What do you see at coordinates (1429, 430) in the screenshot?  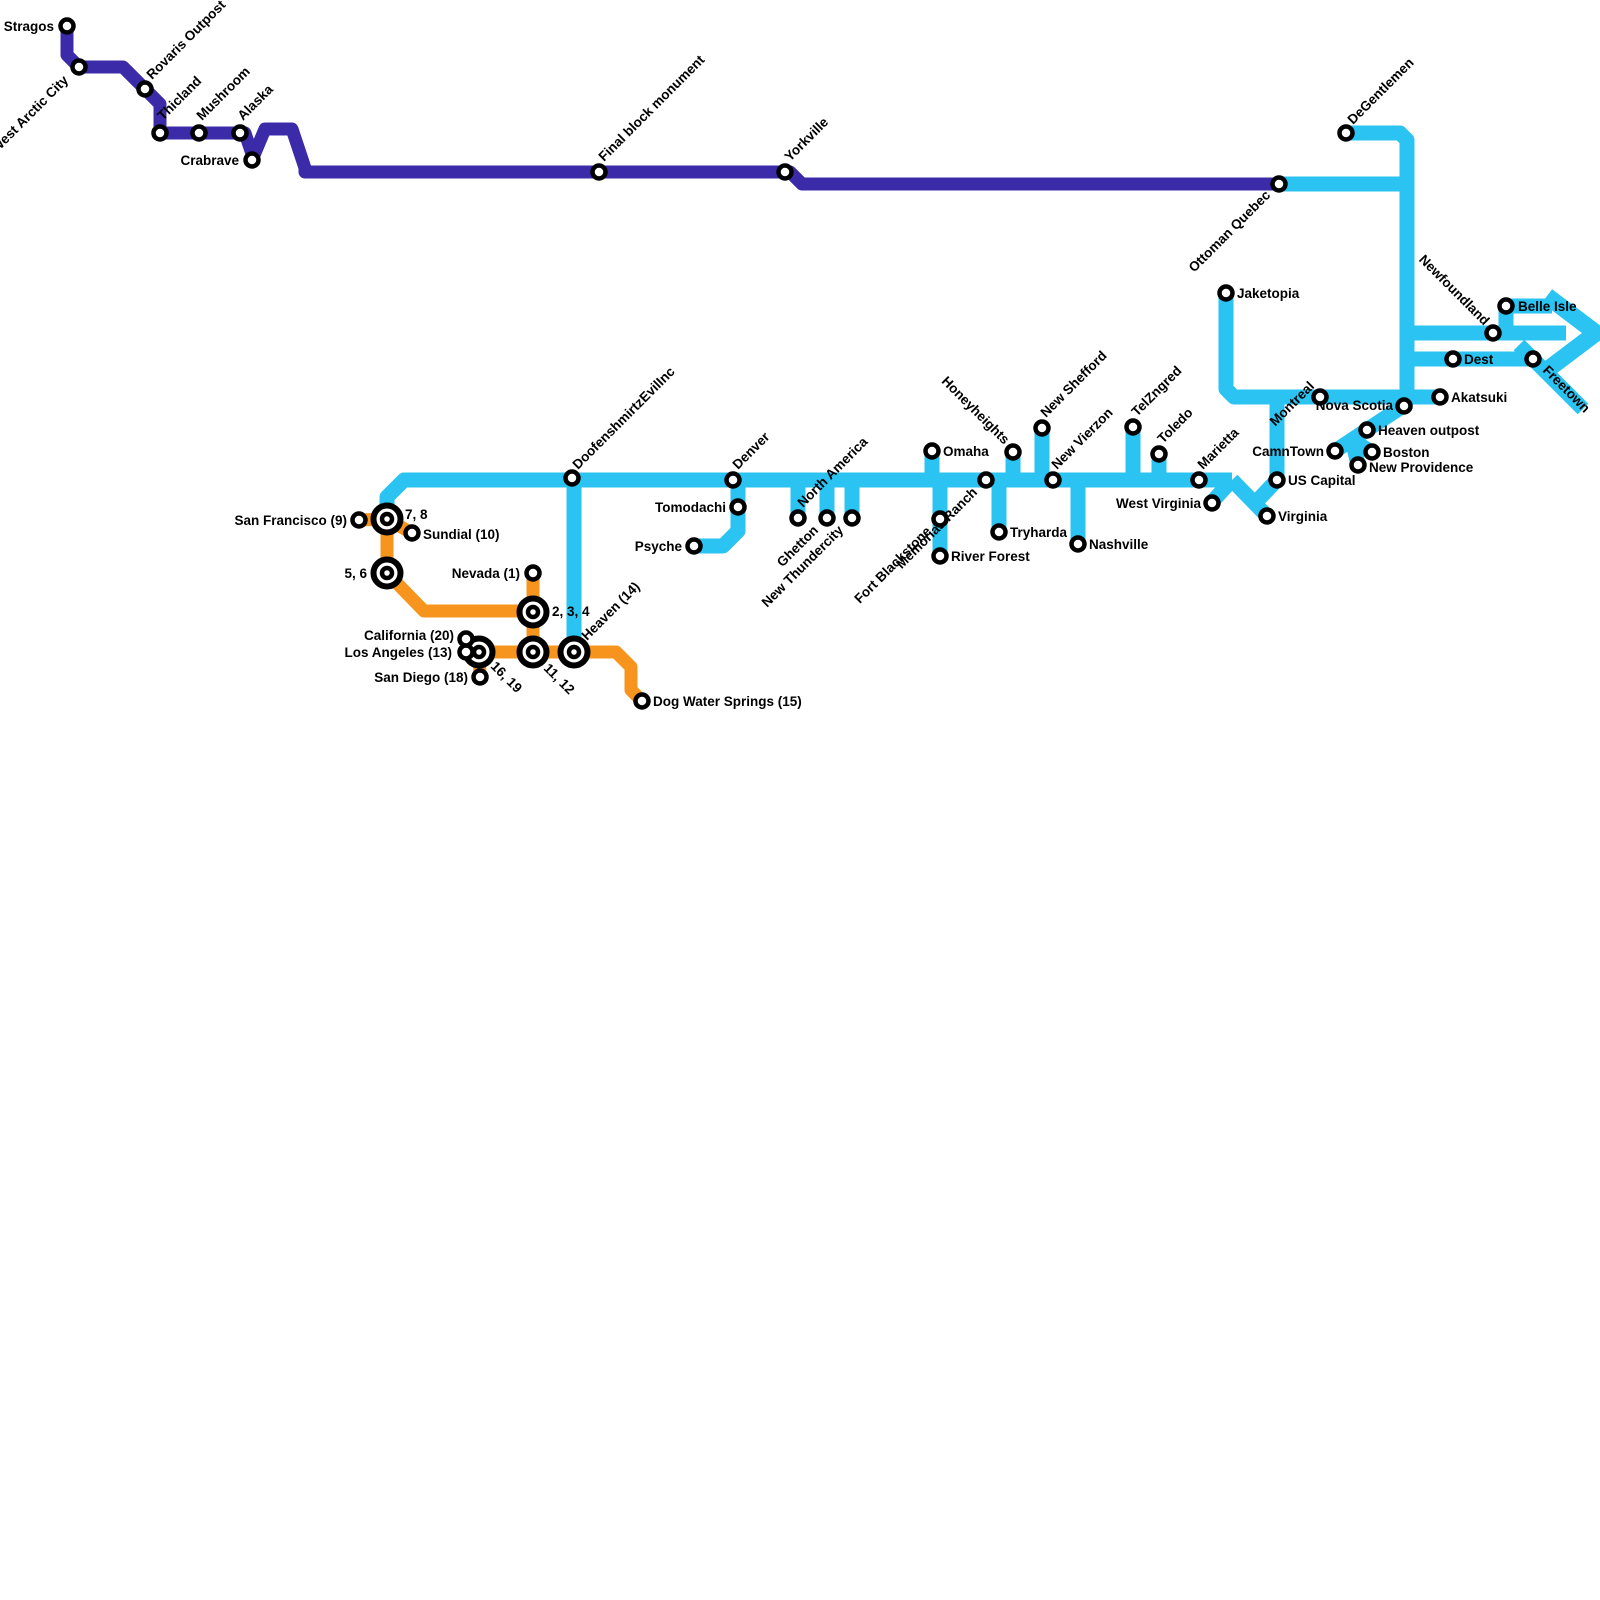 I see `station-label-heaven-outpost: Heaven outpost` at bounding box center [1429, 430].